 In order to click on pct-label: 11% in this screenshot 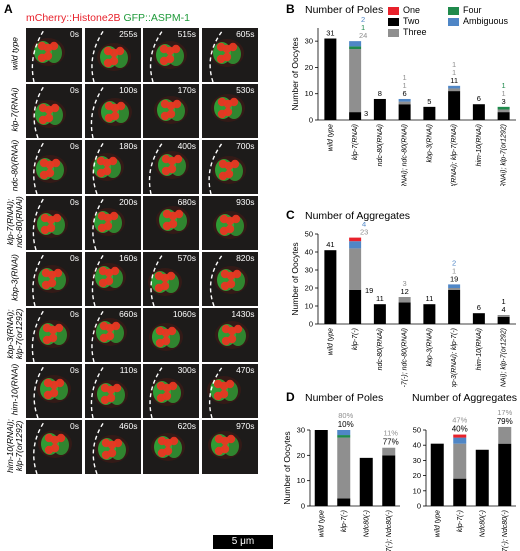, I will do `click(391, 433)`.